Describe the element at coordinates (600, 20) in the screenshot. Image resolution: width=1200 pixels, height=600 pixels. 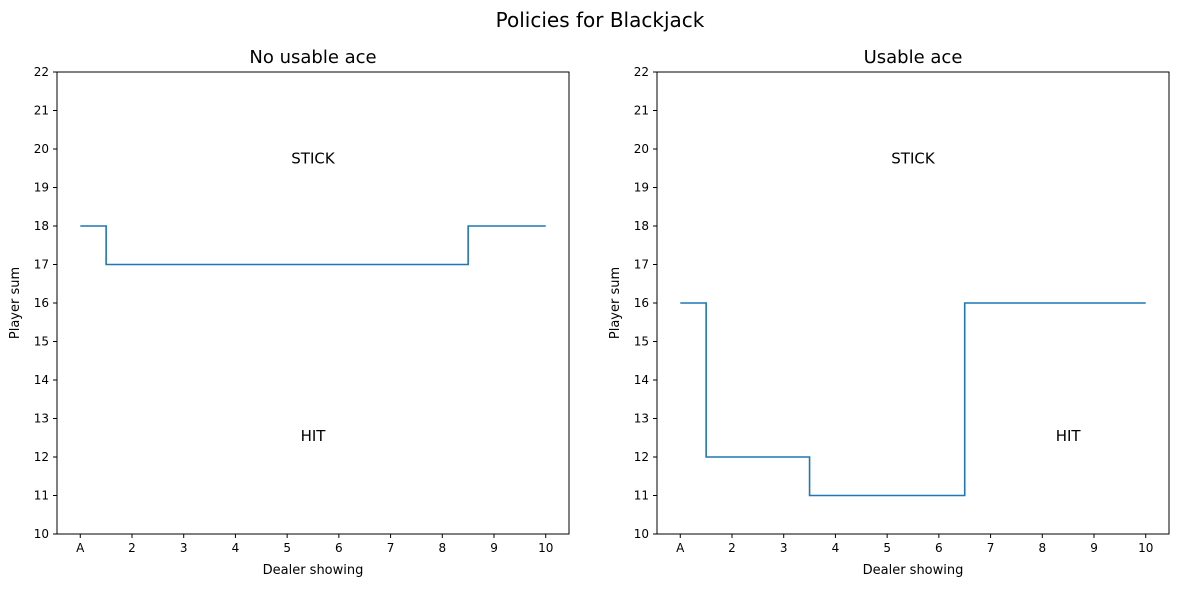
I see `figure-title: Policies for Blackjack` at that location.